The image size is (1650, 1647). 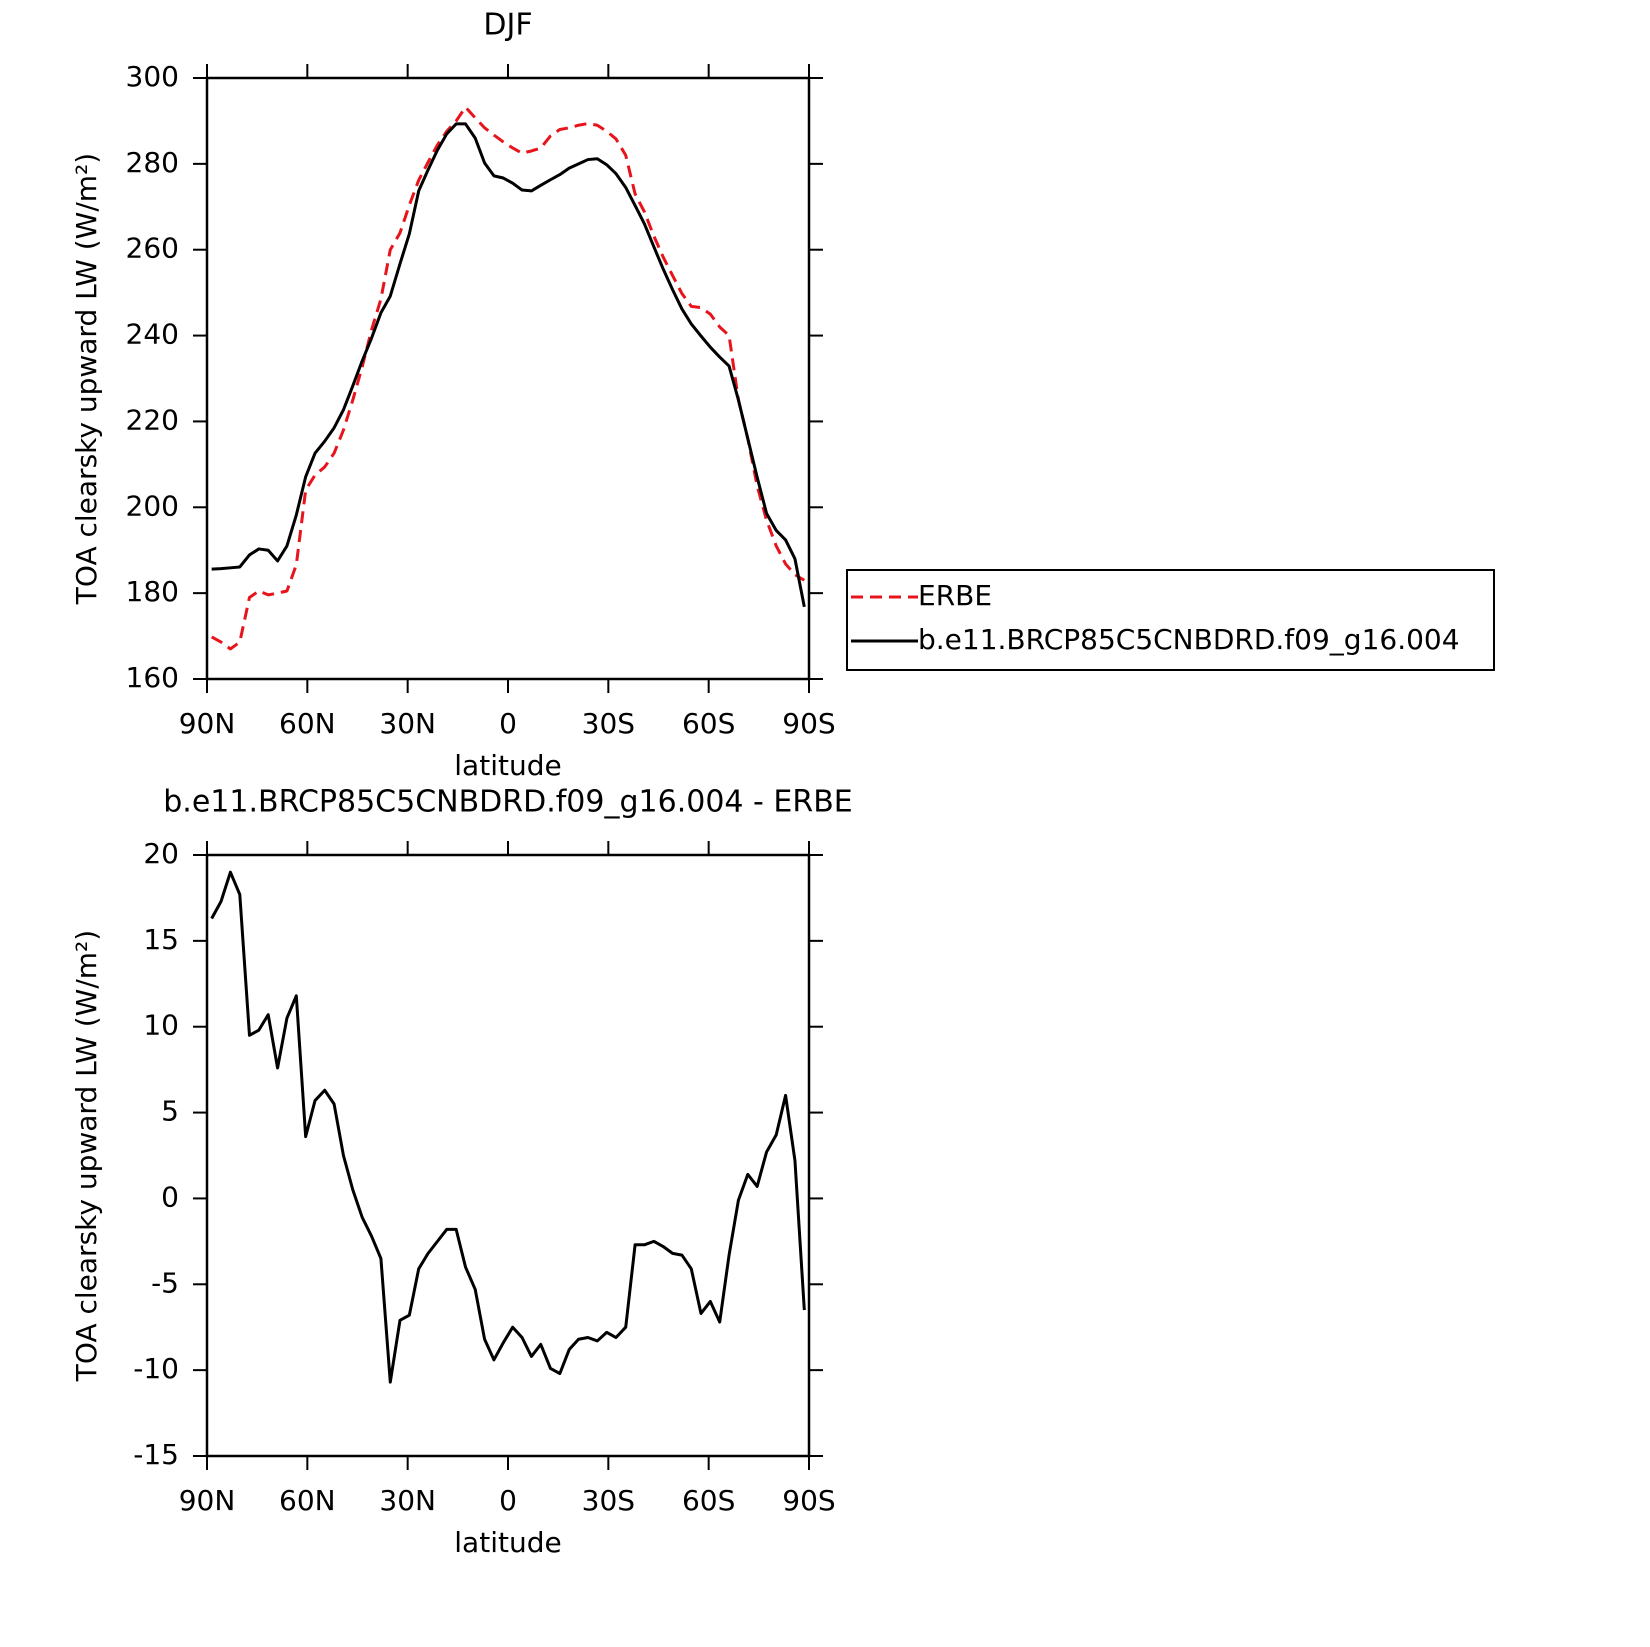 I want to click on y-tick-label: -10, so click(x=156, y=1368).